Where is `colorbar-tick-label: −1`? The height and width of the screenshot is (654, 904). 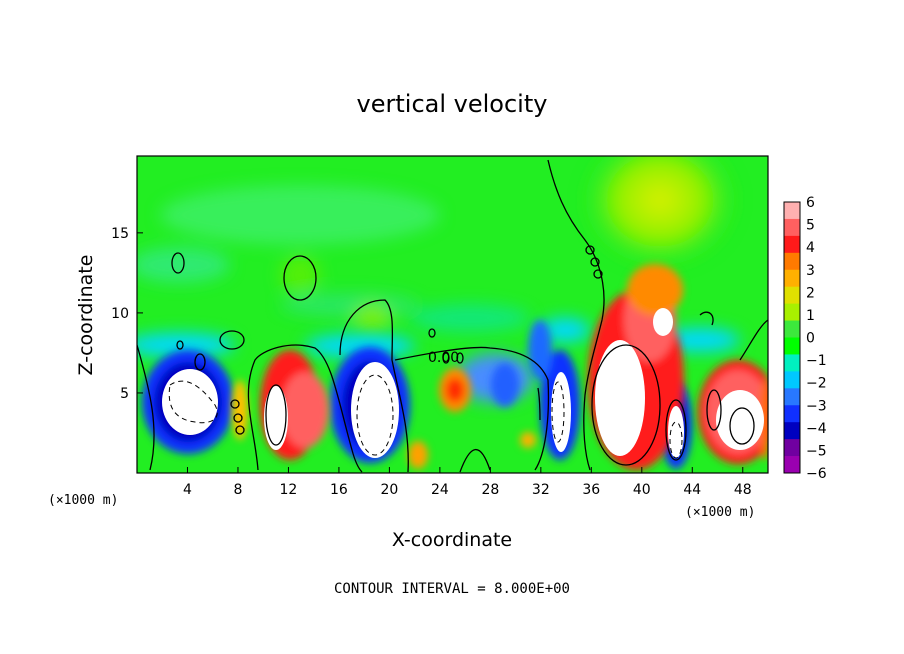 colorbar-tick-label: −1 is located at coordinates (816, 361).